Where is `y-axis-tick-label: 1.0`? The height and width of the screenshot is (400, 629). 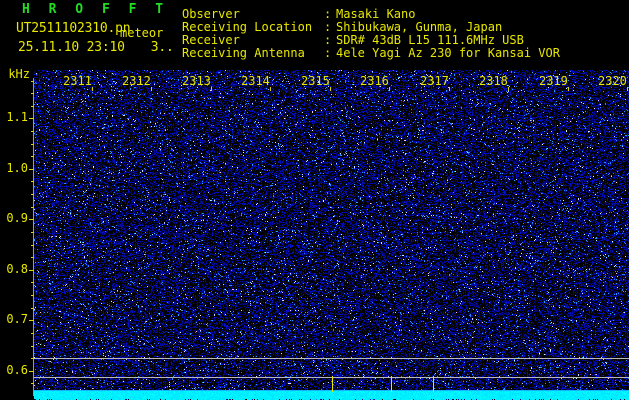
y-axis-tick-label: 1.0 is located at coordinates (17, 168).